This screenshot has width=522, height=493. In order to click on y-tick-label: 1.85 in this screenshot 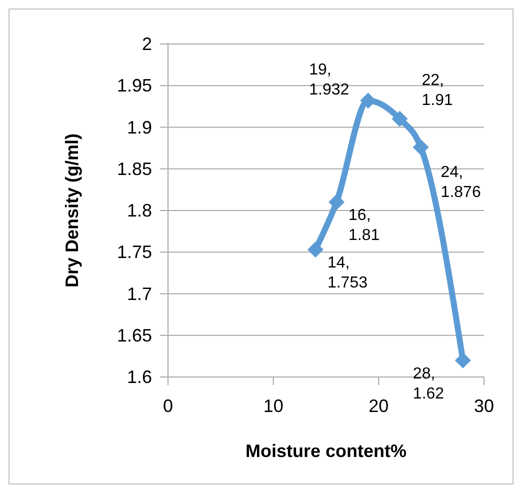, I will do `click(134, 168)`.